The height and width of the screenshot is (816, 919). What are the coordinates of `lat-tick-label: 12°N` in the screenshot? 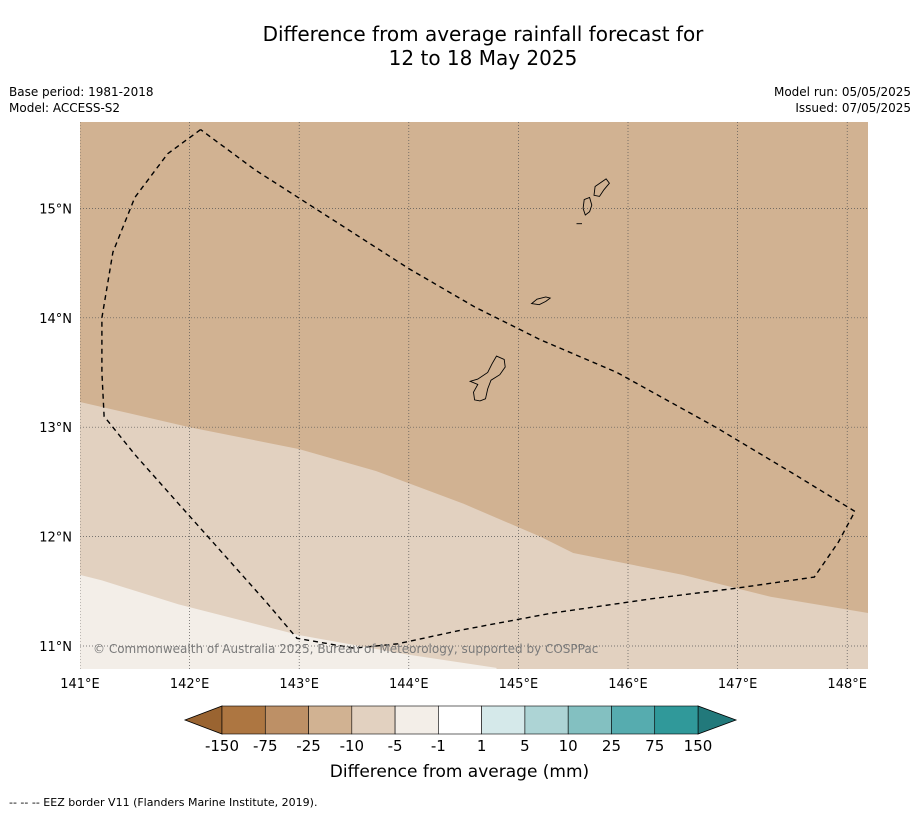 It's located at (55, 538).